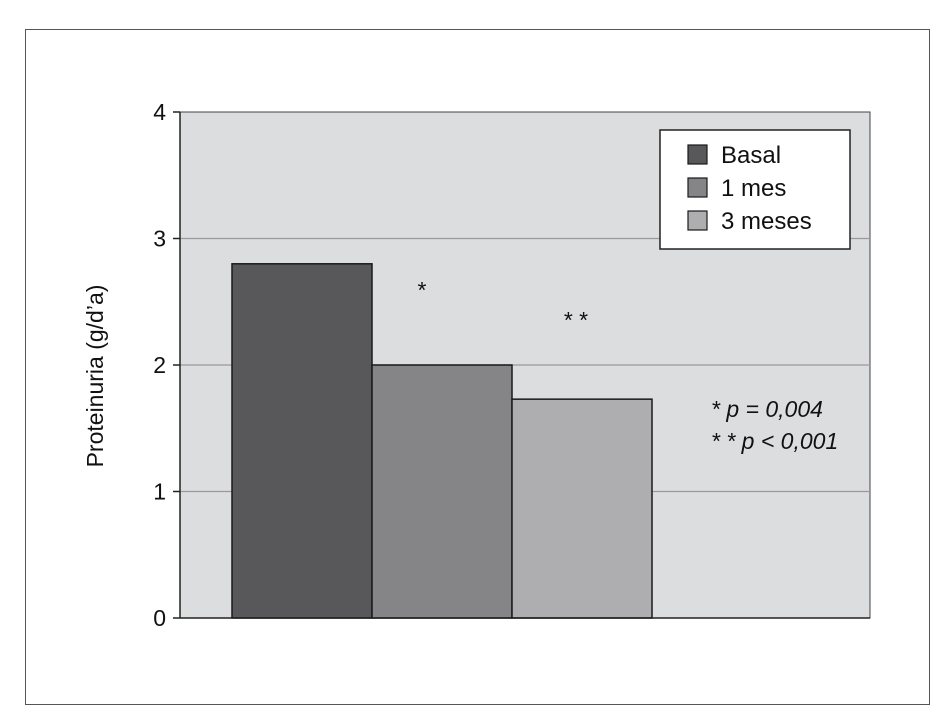  Describe the element at coordinates (751, 155) in the screenshot. I see `legend-label: Basal` at that location.